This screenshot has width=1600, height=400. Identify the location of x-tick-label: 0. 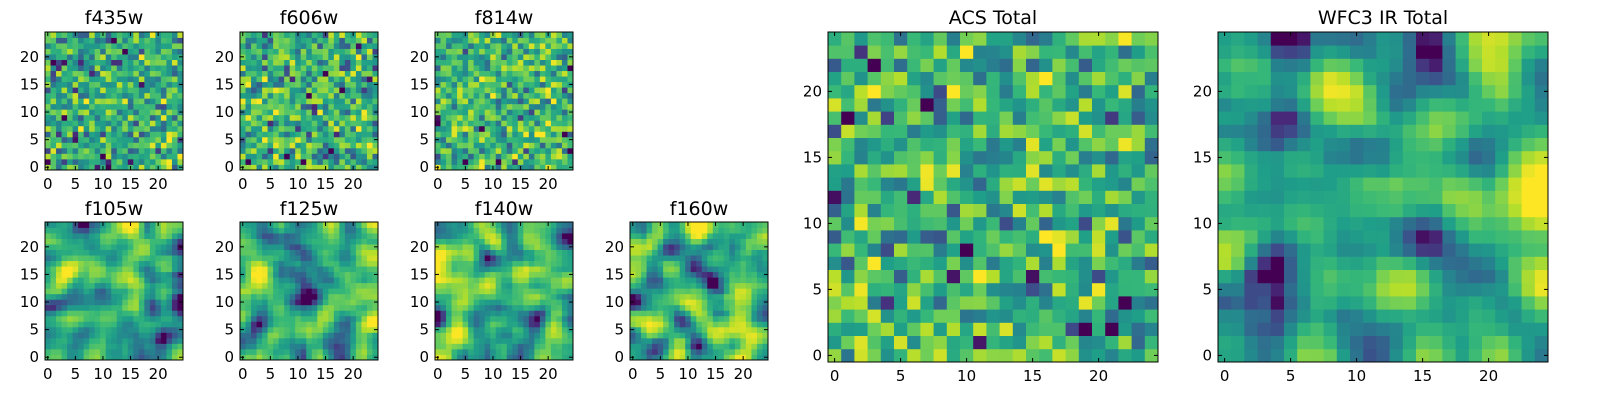
(633, 374).